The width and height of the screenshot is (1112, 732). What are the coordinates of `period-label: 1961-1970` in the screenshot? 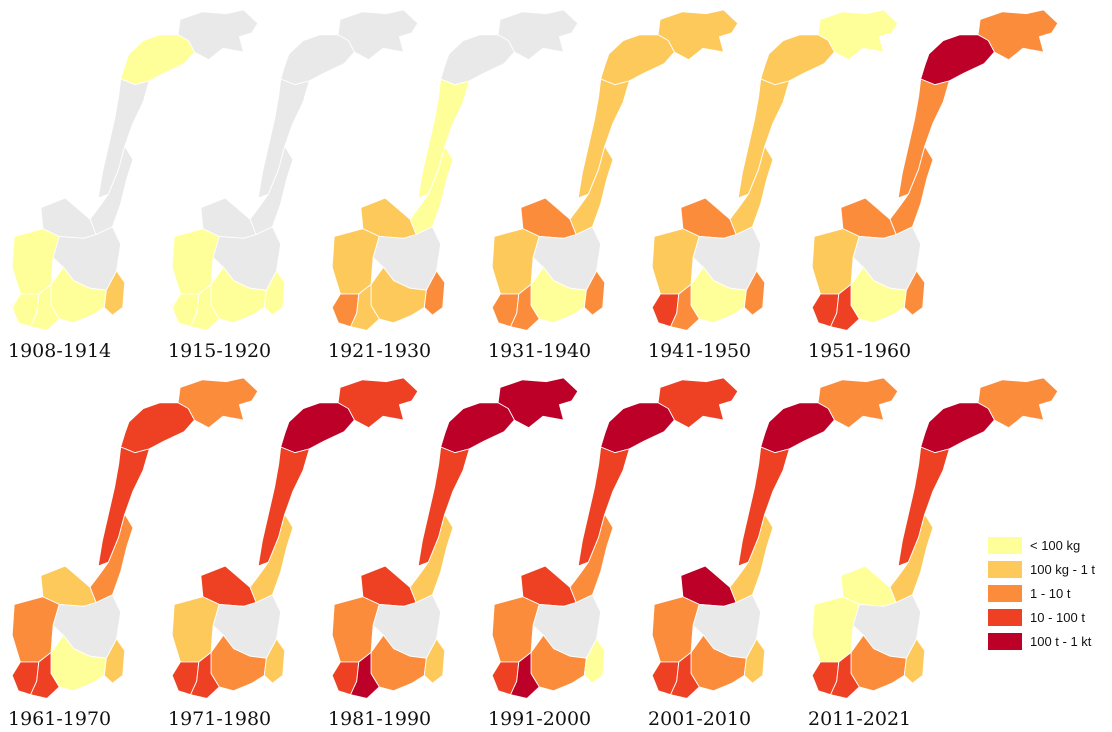 It's located at (60, 719).